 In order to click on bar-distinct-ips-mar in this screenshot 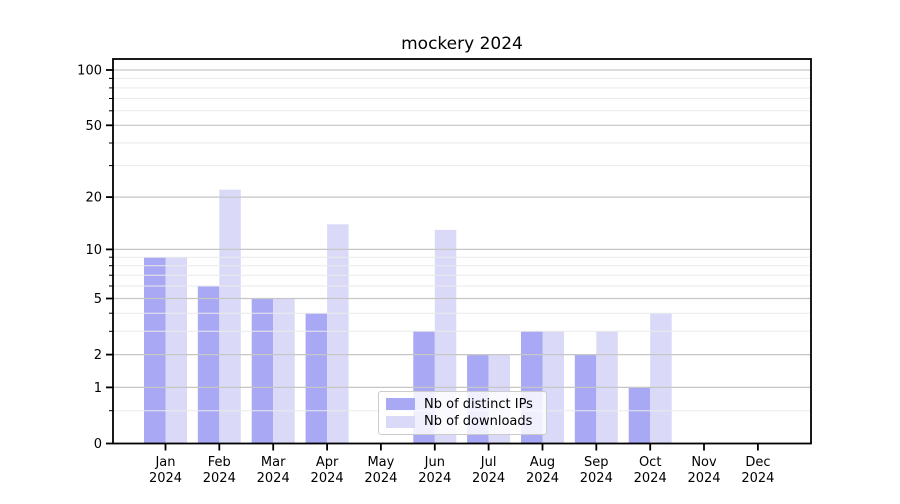, I will do `click(262, 371)`.